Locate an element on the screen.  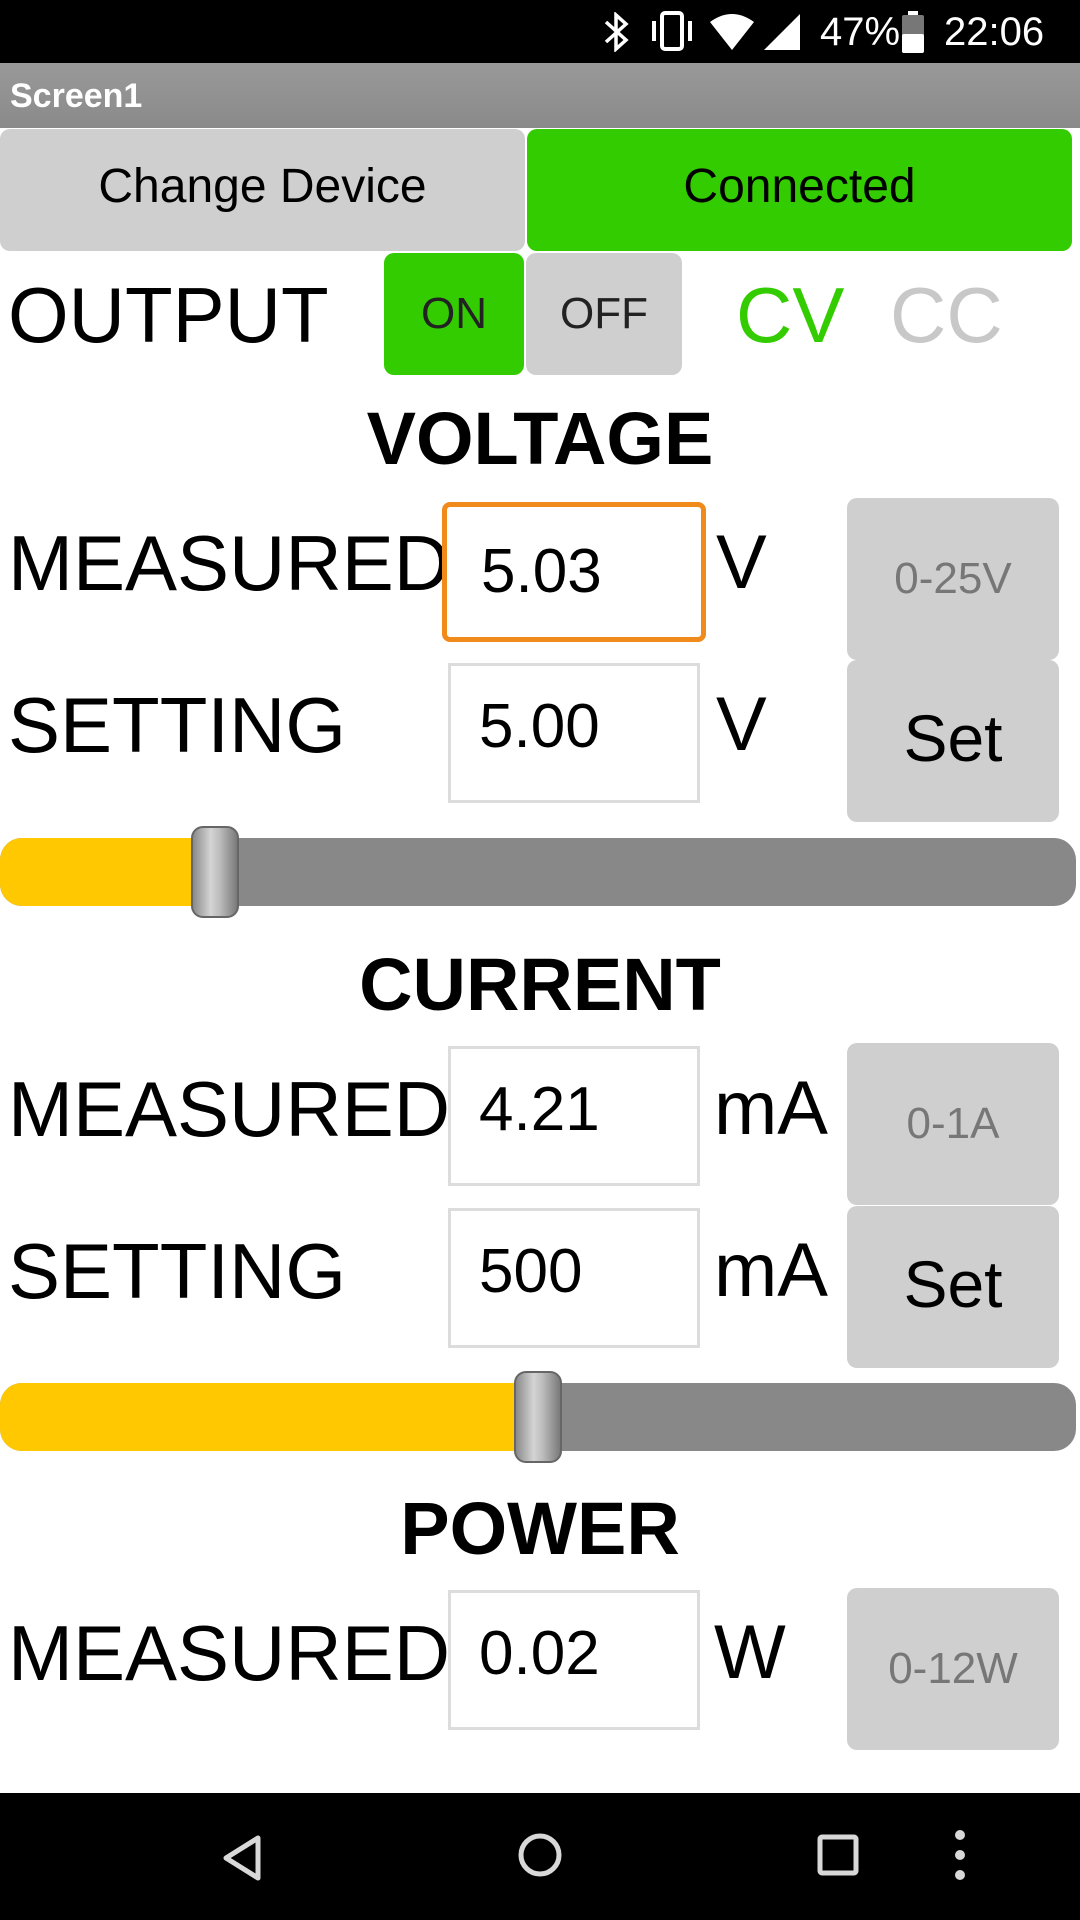
voltage-measured-field: 5.03 is located at coordinates (574, 572).